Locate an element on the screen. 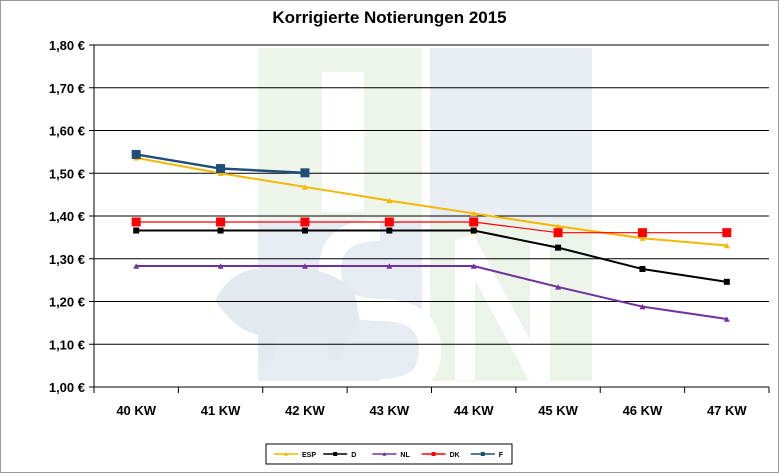  legend-item-dk: DK is located at coordinates (440, 455).